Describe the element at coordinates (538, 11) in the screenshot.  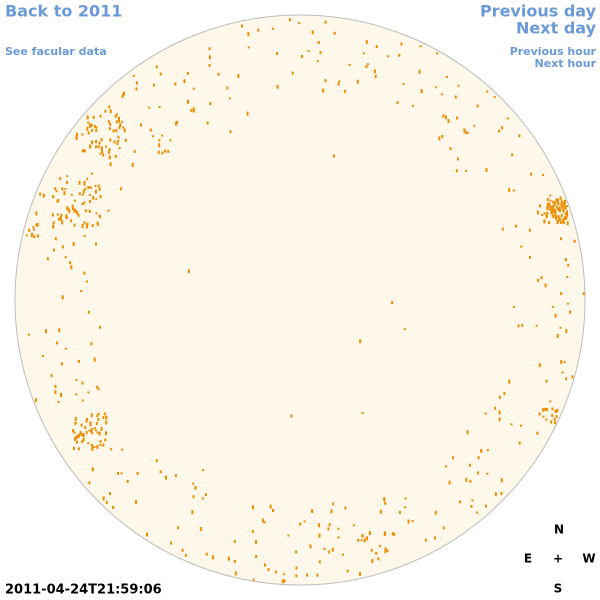
I see `previous-day-link: Previous day` at that location.